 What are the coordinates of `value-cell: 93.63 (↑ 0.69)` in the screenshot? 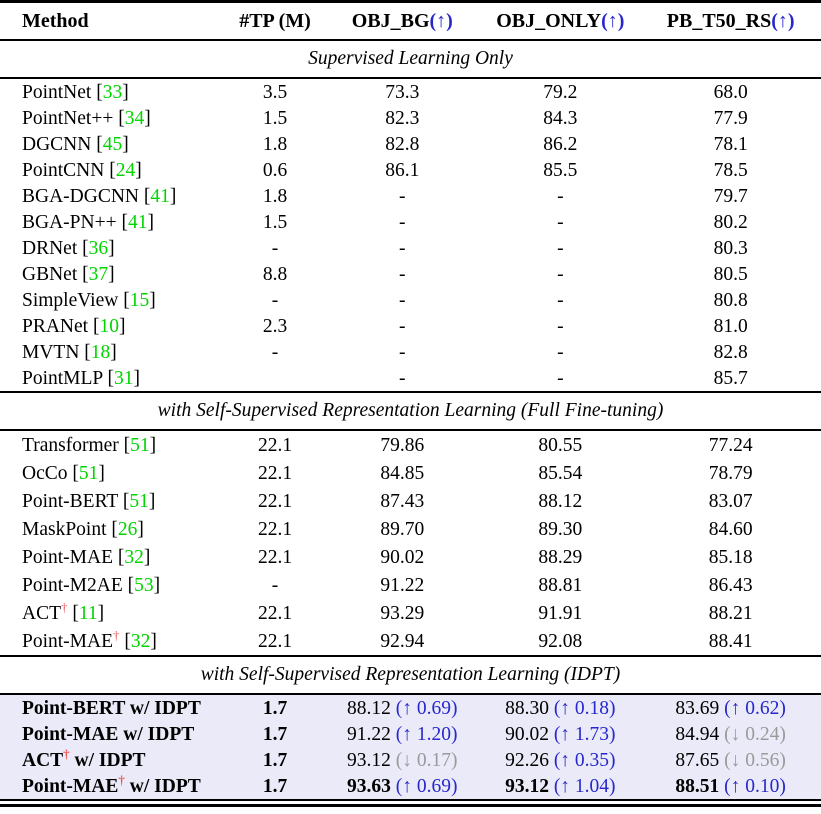 It's located at (402, 786).